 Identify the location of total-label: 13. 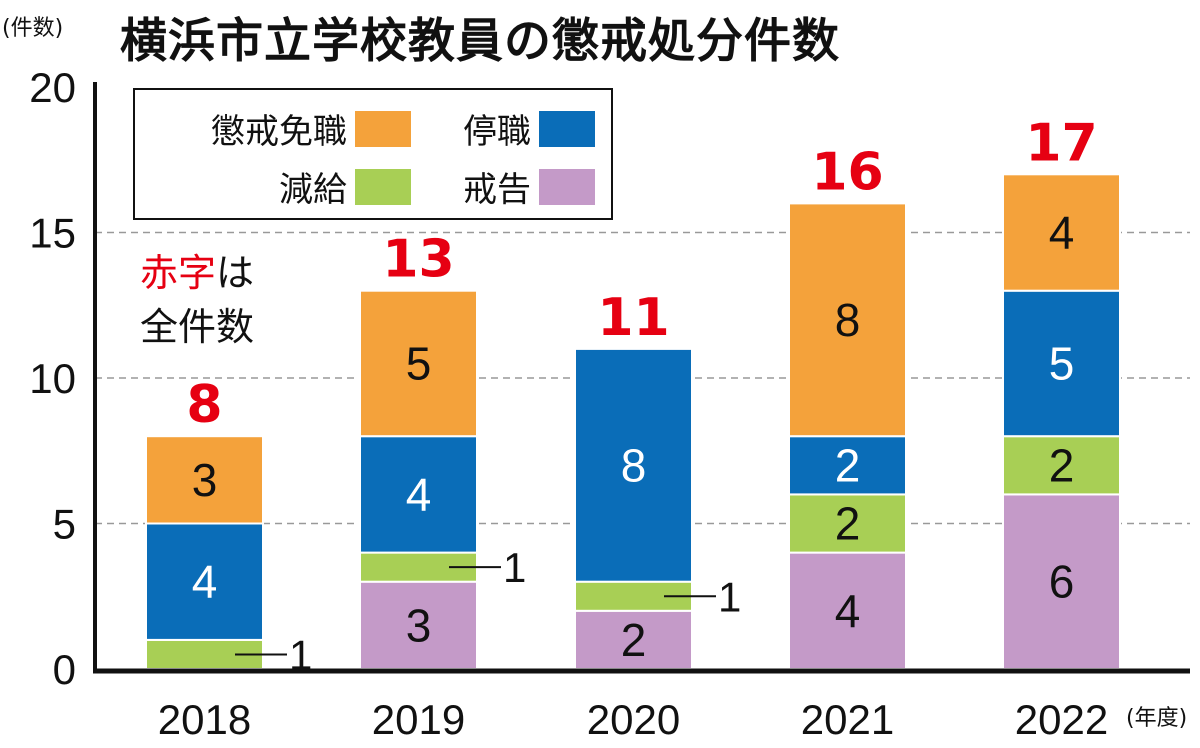
(418, 260).